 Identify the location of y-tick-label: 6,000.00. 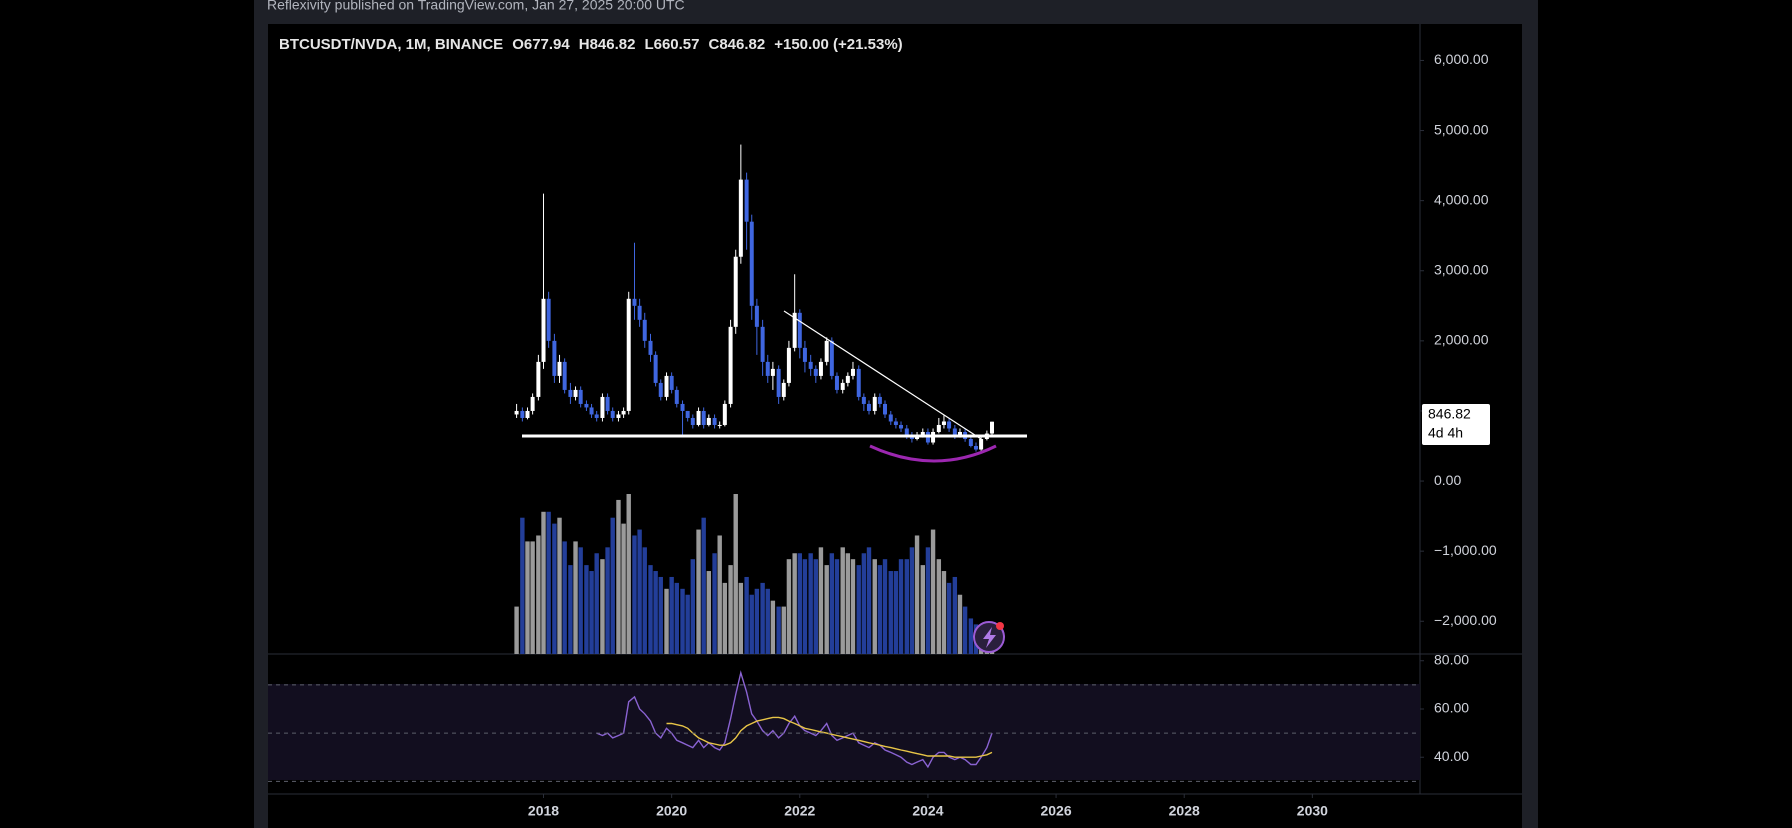
(1461, 59).